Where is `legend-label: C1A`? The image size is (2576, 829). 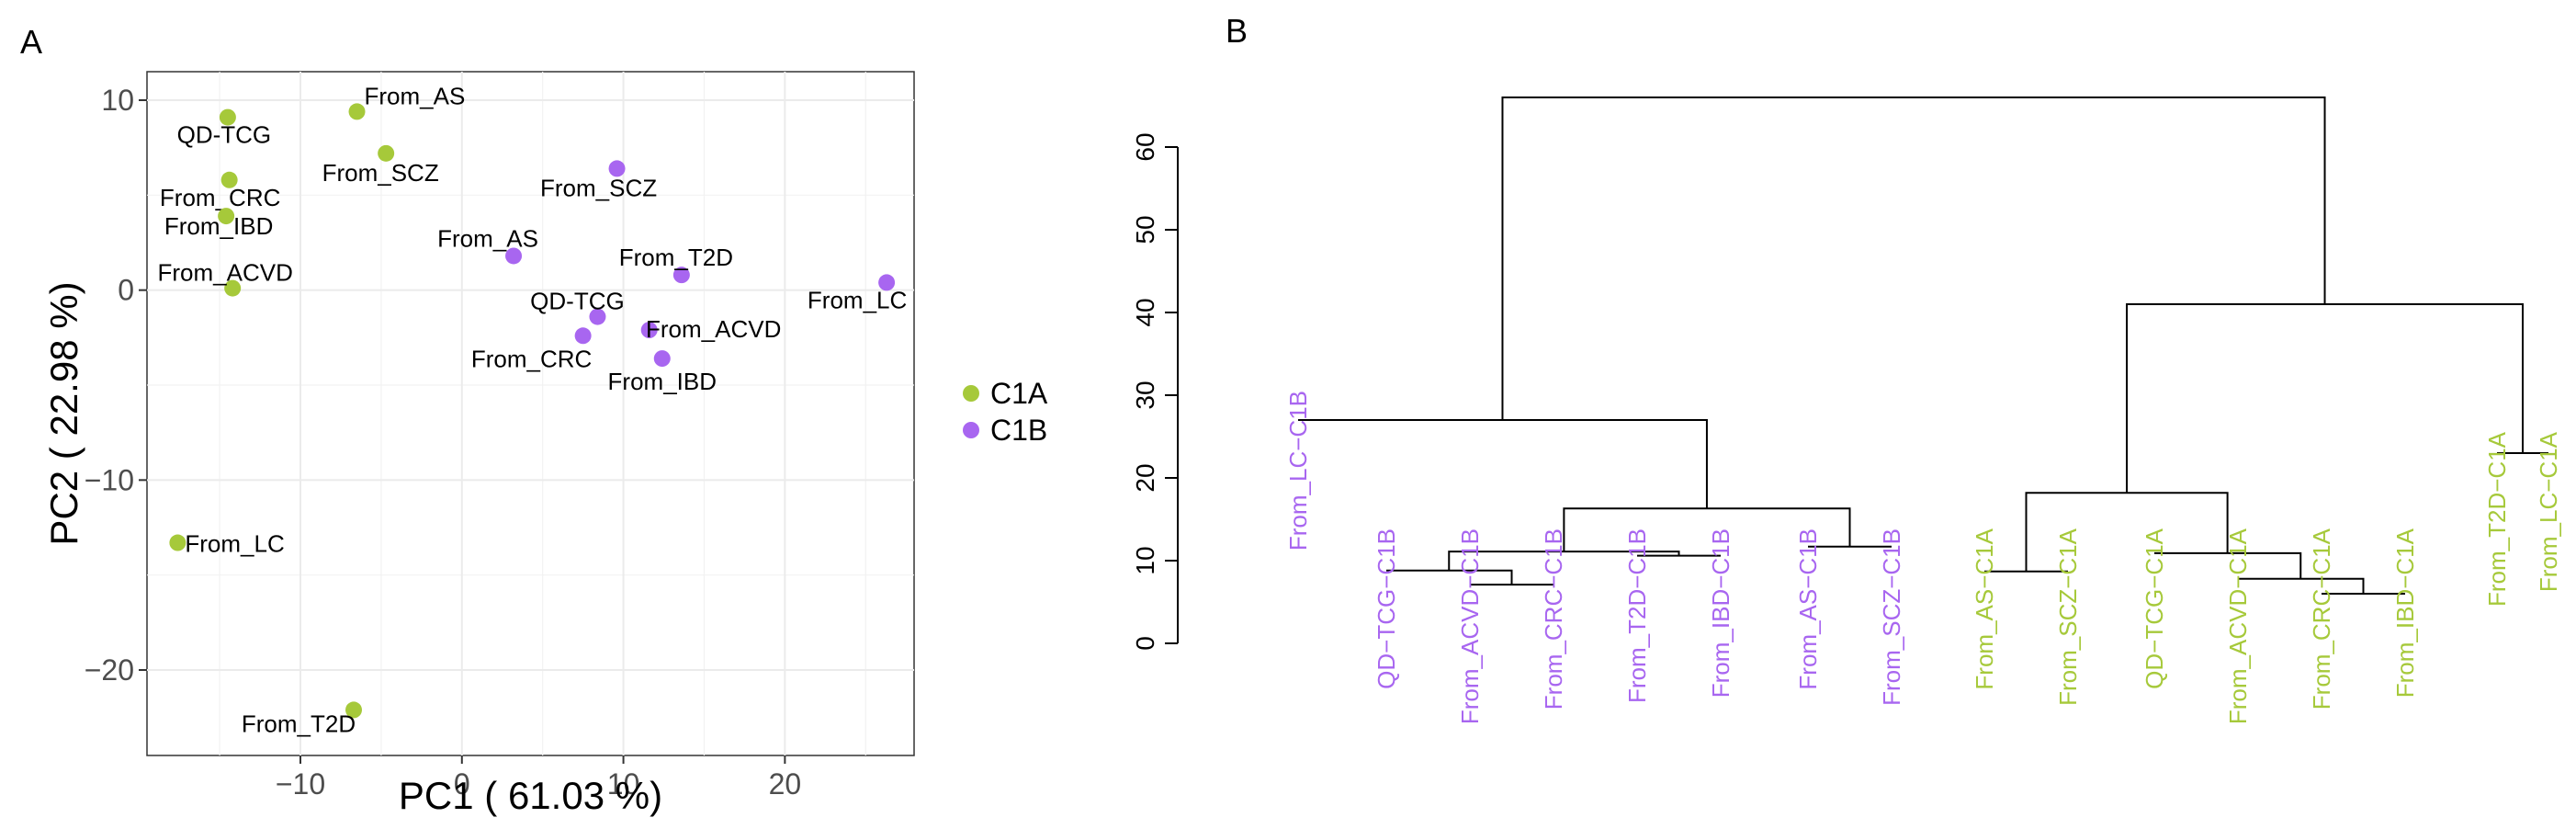 legend-label: C1A is located at coordinates (1019, 393).